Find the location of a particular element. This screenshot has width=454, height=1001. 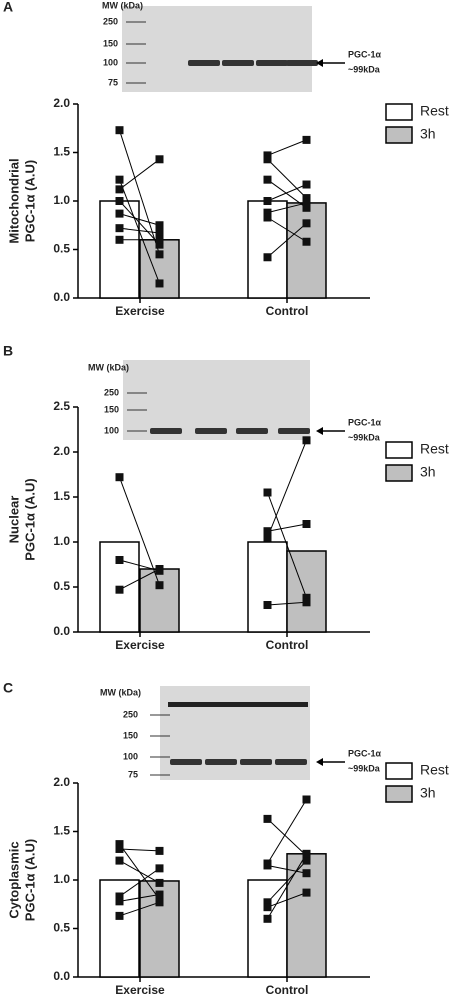

blot-mw: MW (kDa) is located at coordinates (108, 367).